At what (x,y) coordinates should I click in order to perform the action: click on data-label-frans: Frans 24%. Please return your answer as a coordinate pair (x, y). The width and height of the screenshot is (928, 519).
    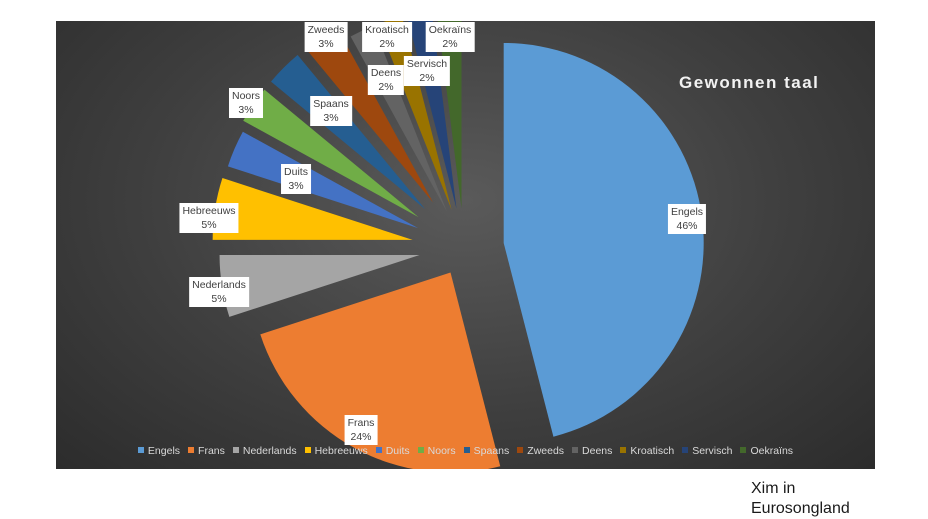
    Looking at the image, I should click on (361, 430).